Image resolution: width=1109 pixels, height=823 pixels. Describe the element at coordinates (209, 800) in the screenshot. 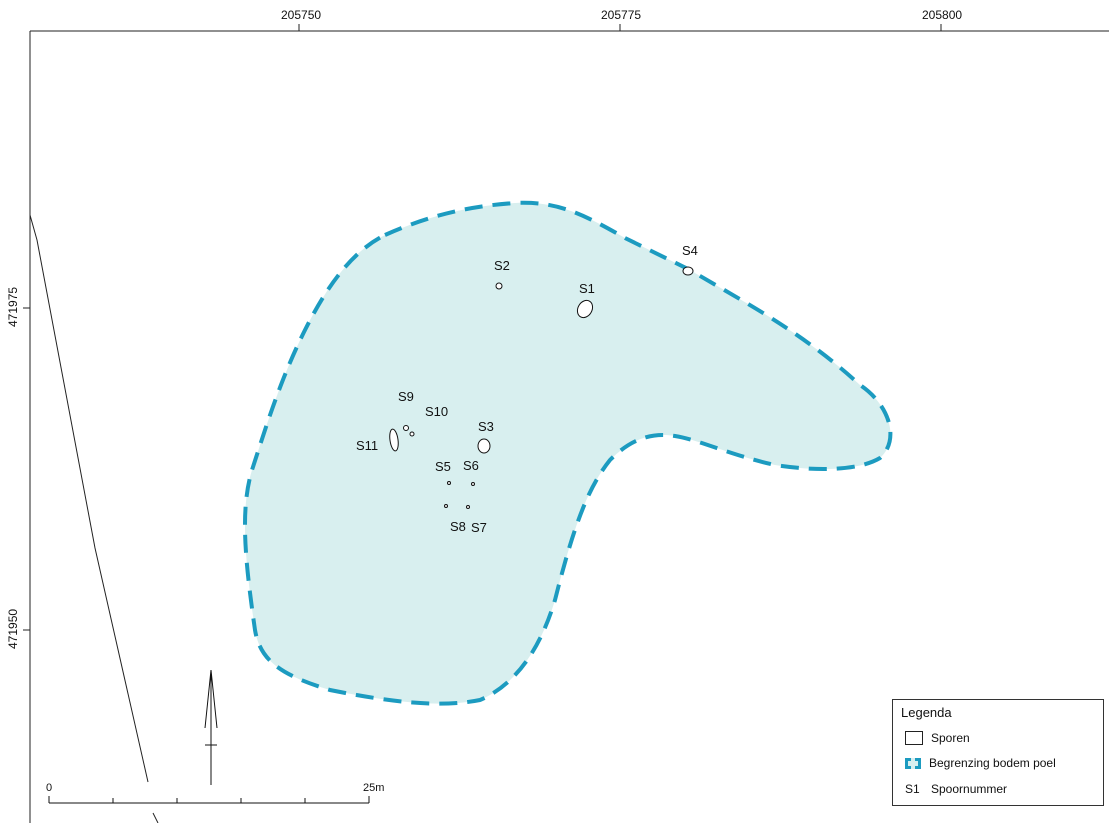

I see `scale-bar` at that location.